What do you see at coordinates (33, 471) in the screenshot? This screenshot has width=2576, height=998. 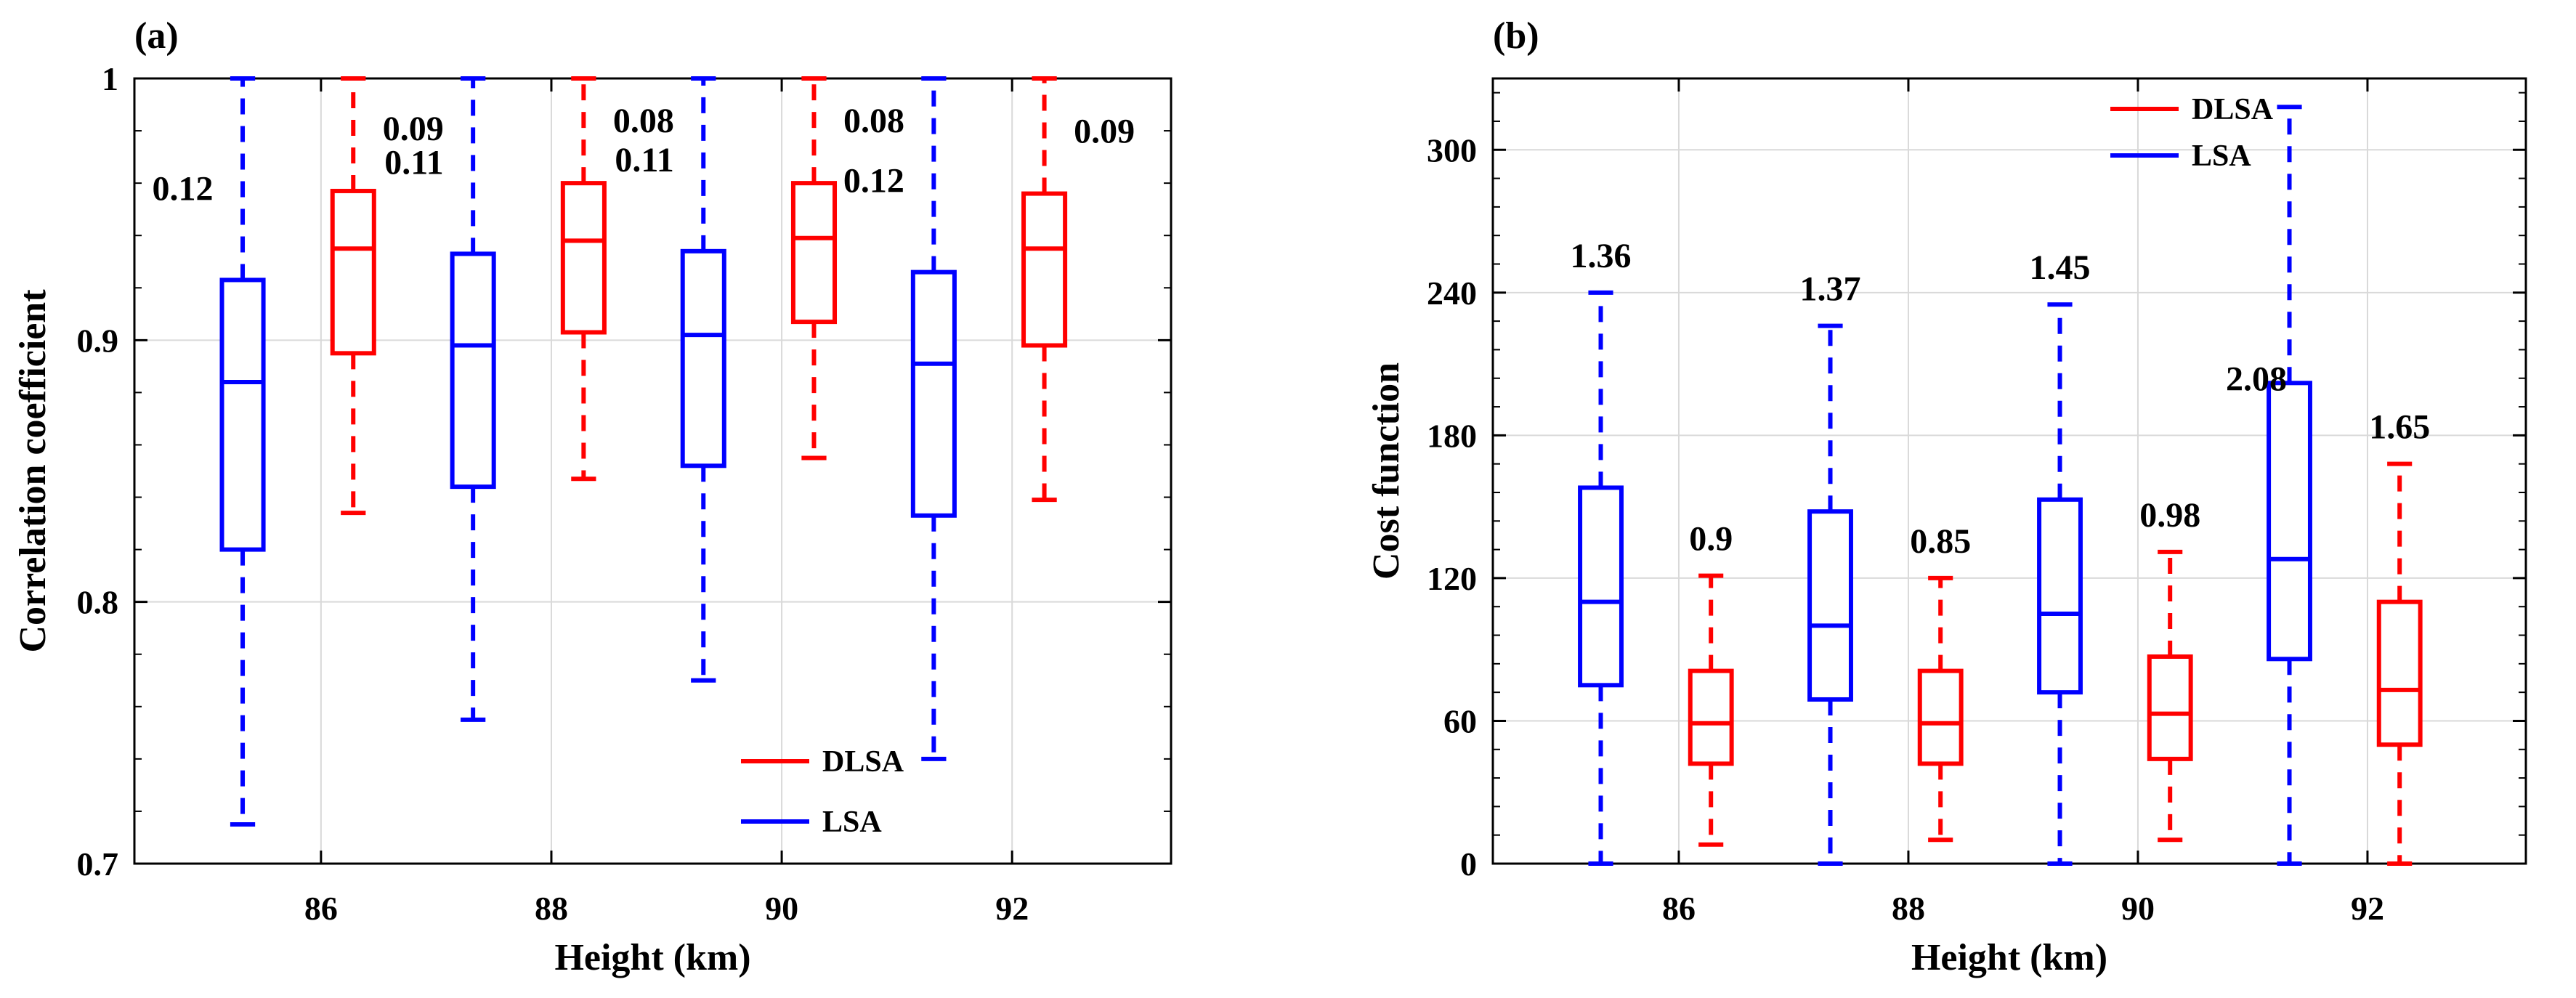 I see `y-axis-label: Correlation coefficient` at bounding box center [33, 471].